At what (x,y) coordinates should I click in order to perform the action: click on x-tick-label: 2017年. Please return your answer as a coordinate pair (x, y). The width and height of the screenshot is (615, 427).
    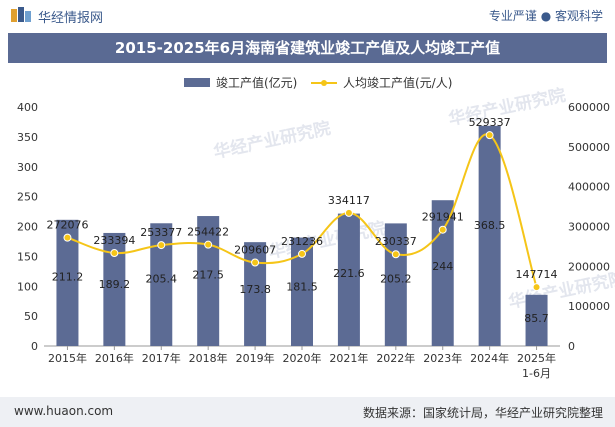
    Looking at the image, I should click on (161, 358).